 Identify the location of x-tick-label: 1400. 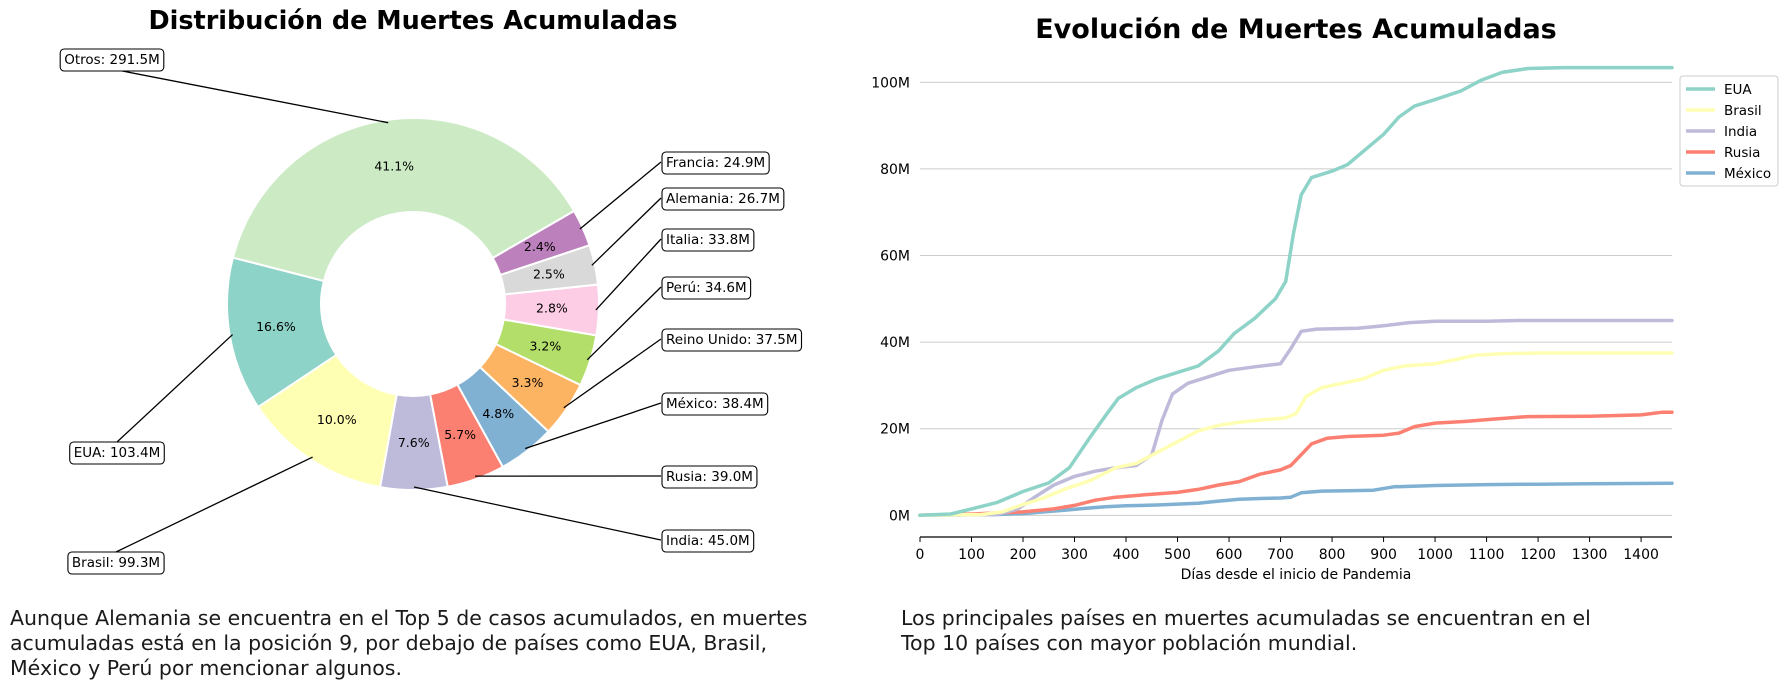
(1641, 555).